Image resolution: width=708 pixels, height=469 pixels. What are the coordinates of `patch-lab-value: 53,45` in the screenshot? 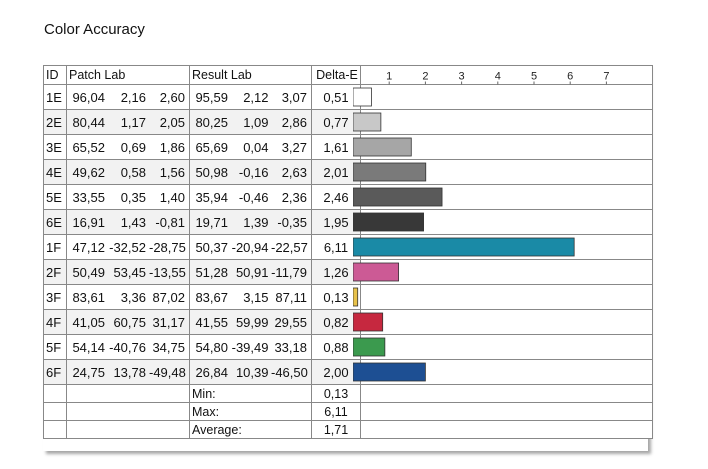 It's located at (129, 272).